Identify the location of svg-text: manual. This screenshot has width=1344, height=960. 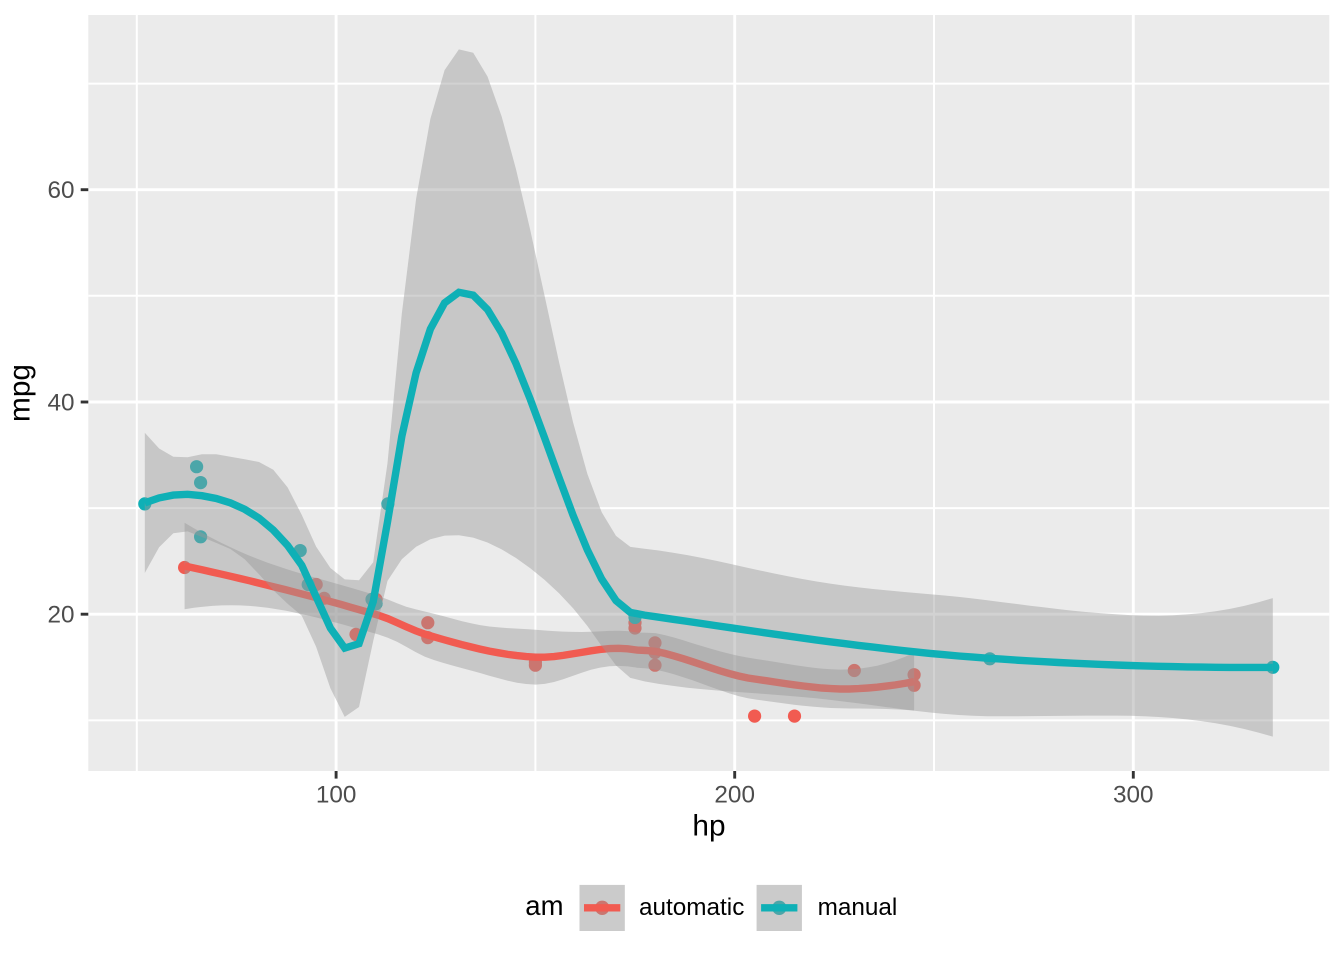
(858, 907).